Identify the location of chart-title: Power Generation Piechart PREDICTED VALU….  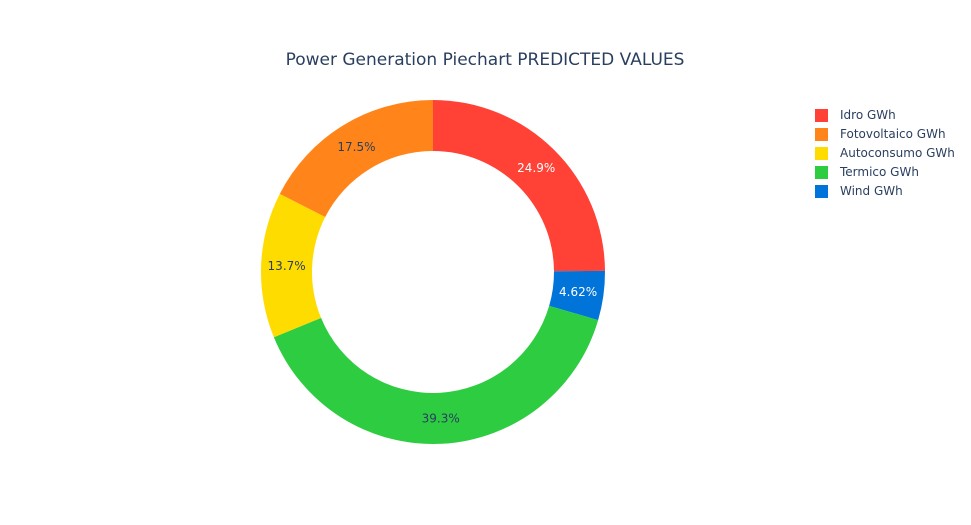
(485, 60).